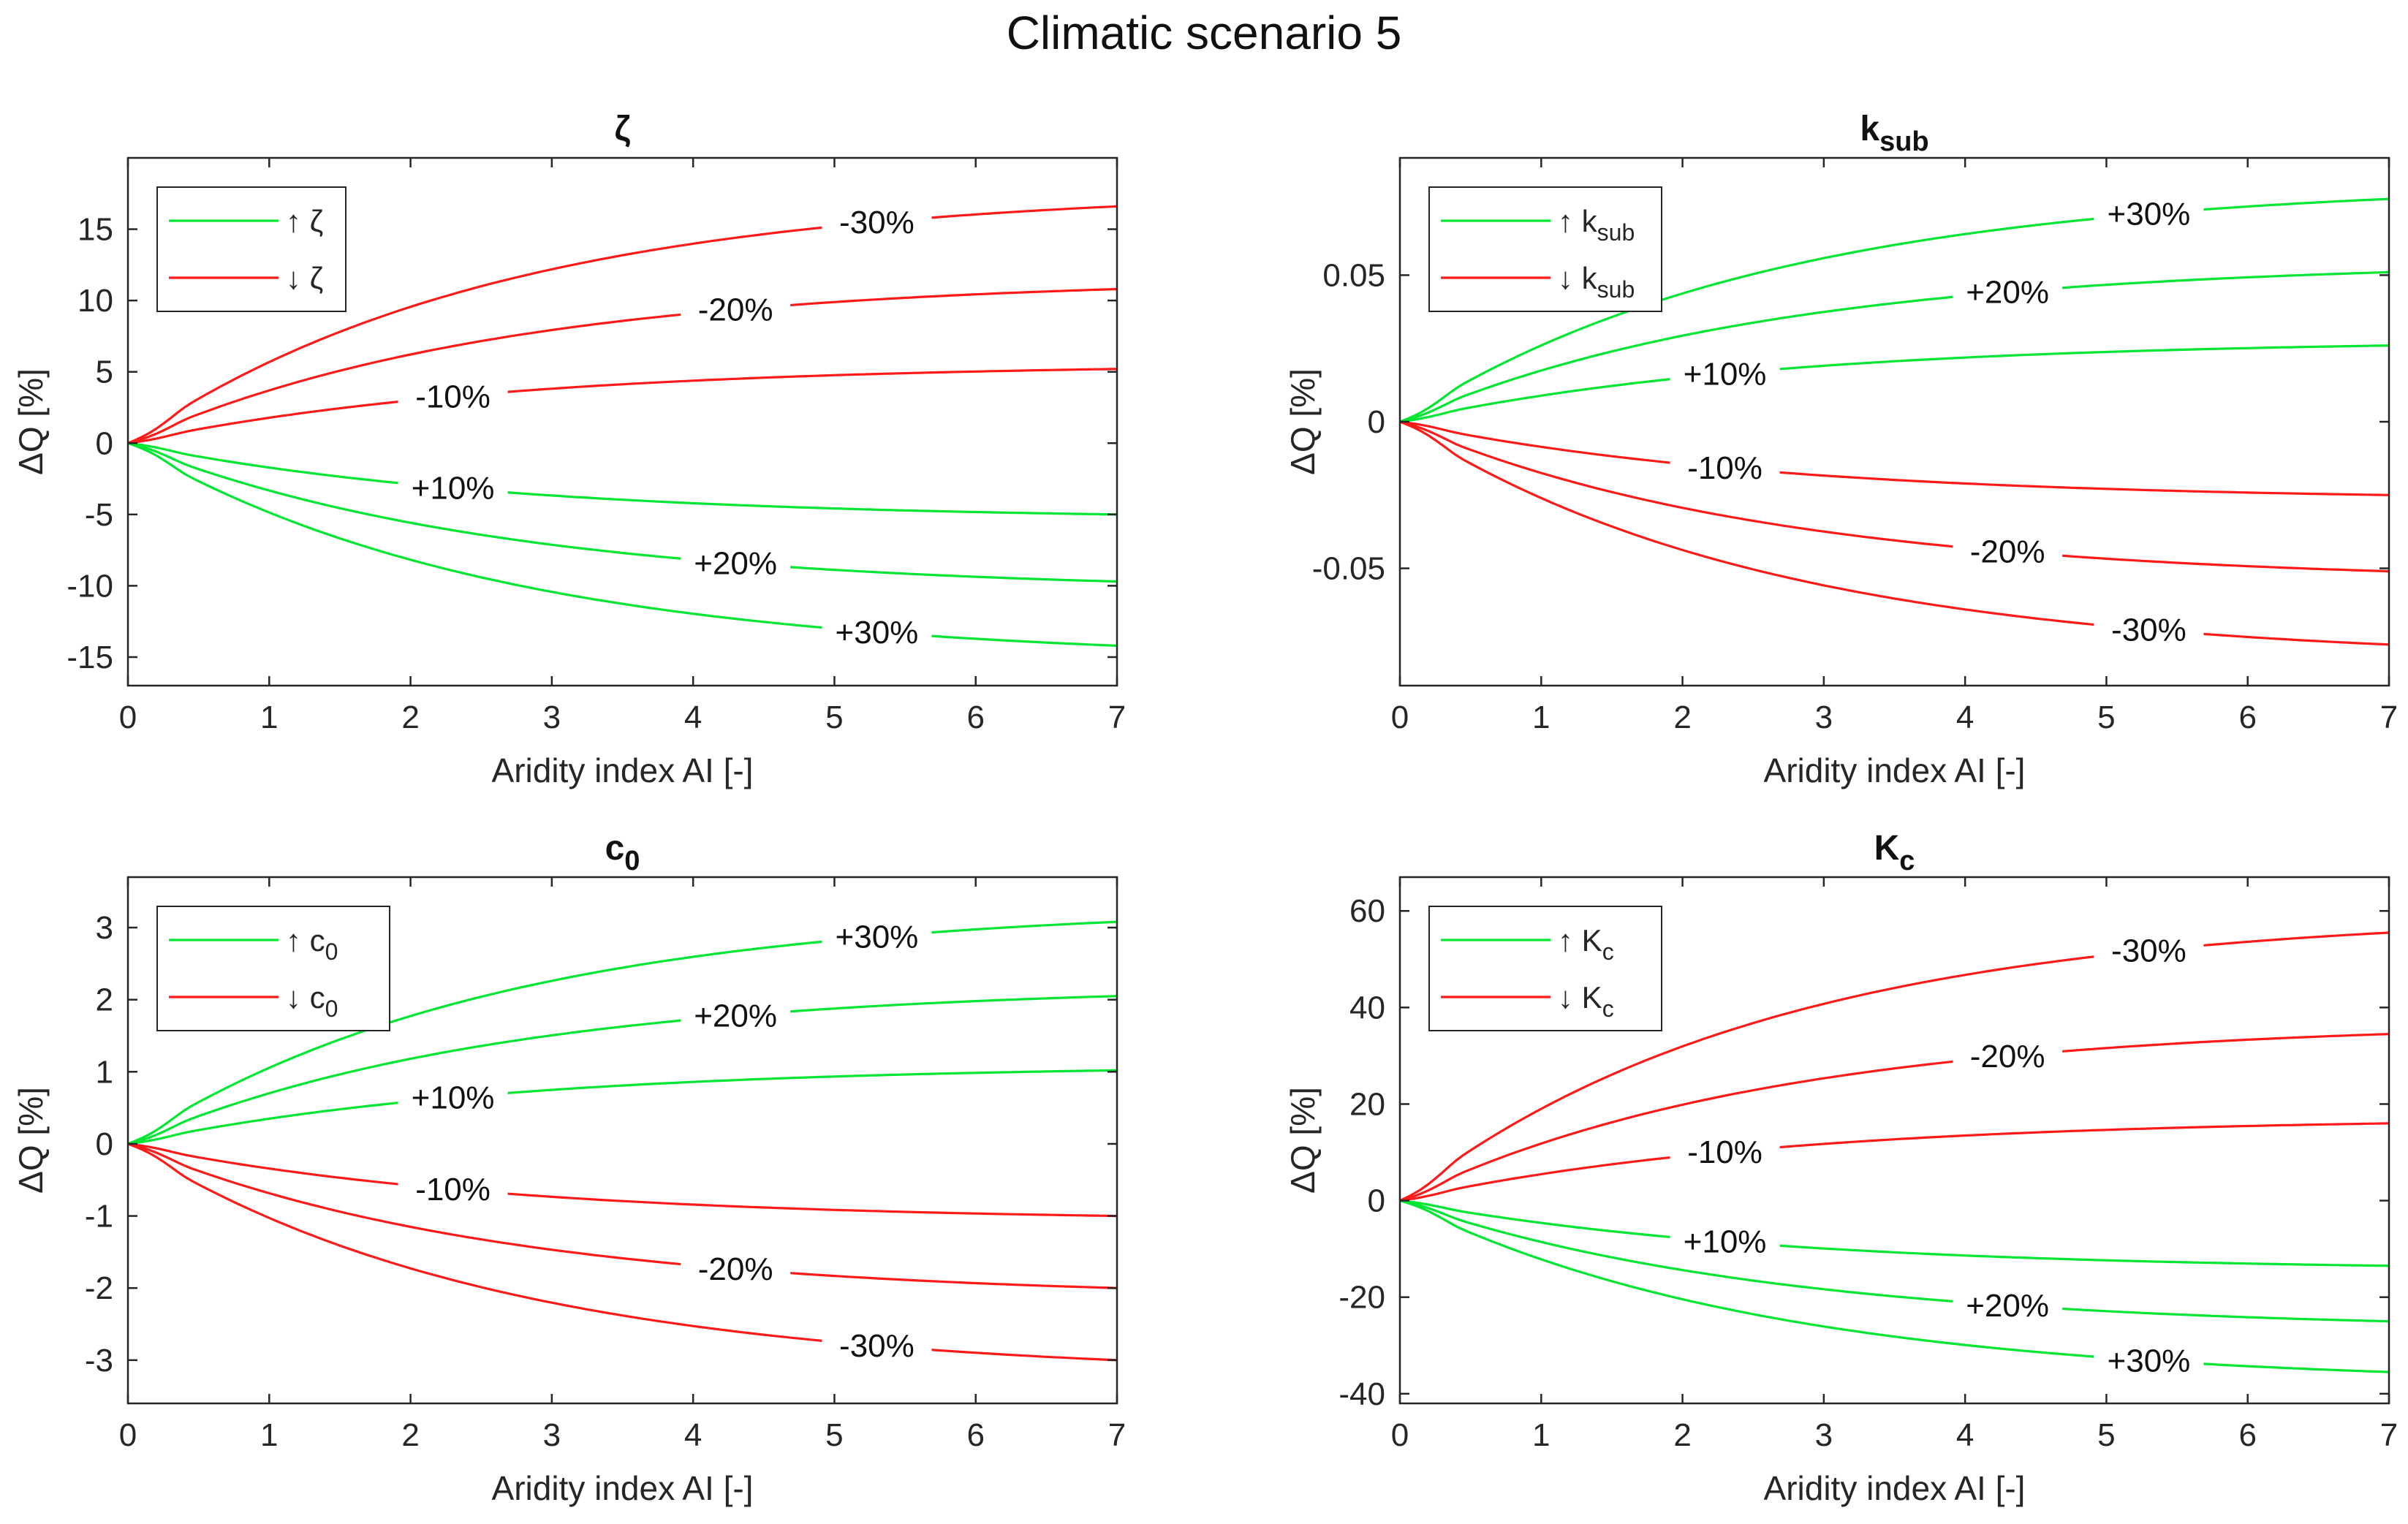 The width and height of the screenshot is (2408, 1524). What do you see at coordinates (312, 944) in the screenshot?
I see `legend-entry: ↑ c0` at bounding box center [312, 944].